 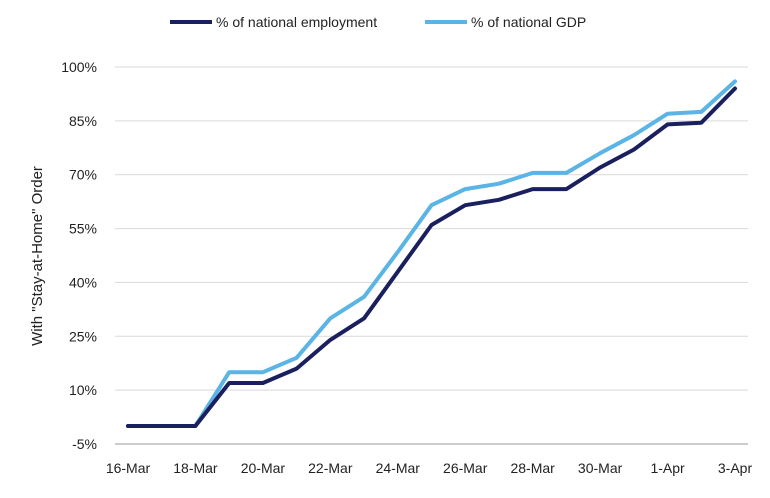 I want to click on x-tick-label: 18-Mar, so click(x=195, y=468).